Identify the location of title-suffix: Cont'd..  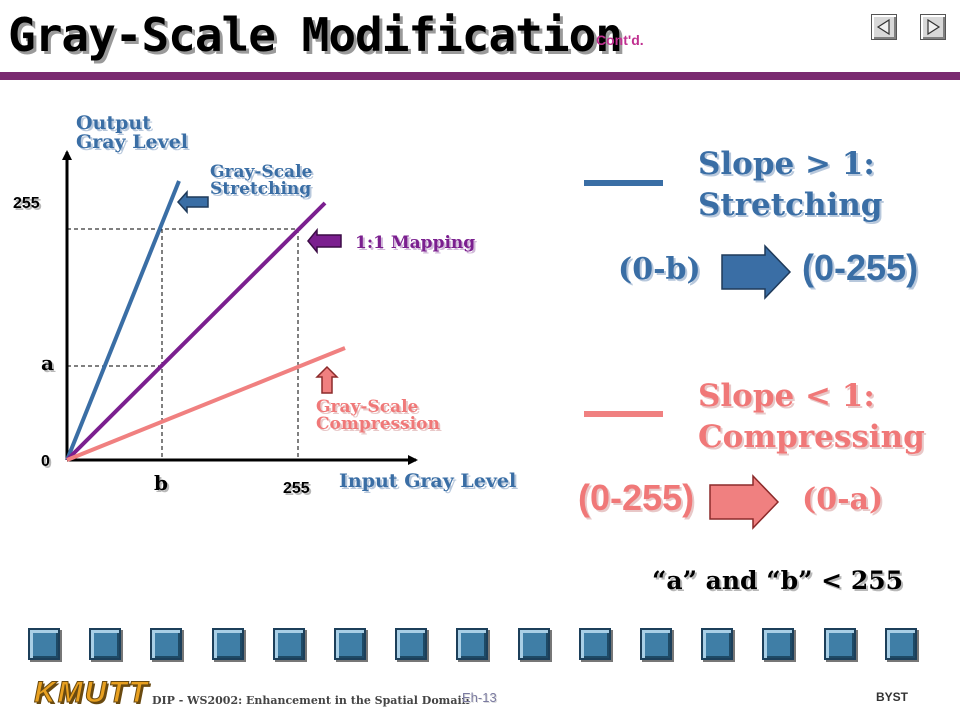
(620, 40).